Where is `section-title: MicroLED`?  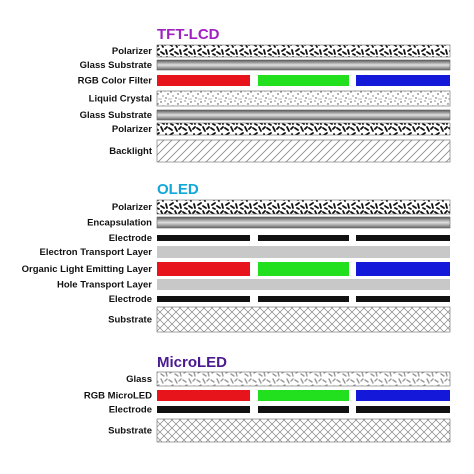 section-title: MicroLED is located at coordinates (192, 362).